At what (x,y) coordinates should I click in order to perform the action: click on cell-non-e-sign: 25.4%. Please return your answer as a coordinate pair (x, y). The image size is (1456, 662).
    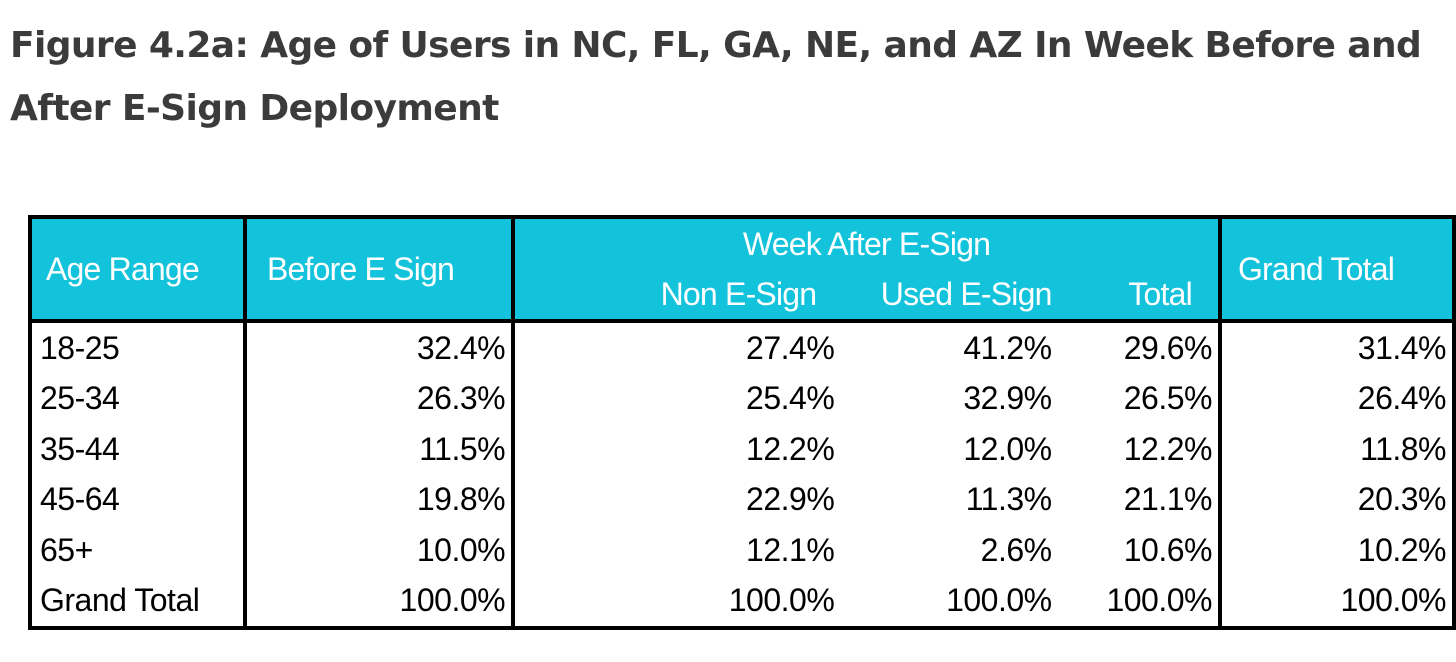
    Looking at the image, I should click on (790, 398).